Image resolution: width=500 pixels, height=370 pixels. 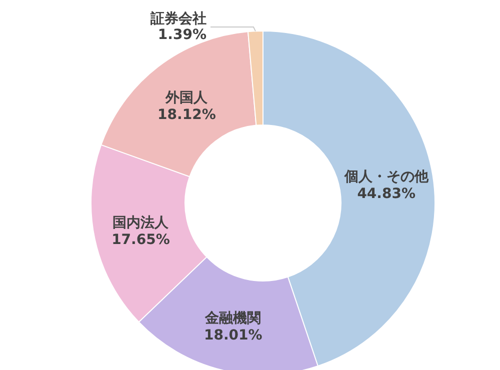 What do you see at coordinates (233, 335) in the screenshot?
I see `data-label: 18.01%` at bounding box center [233, 335].